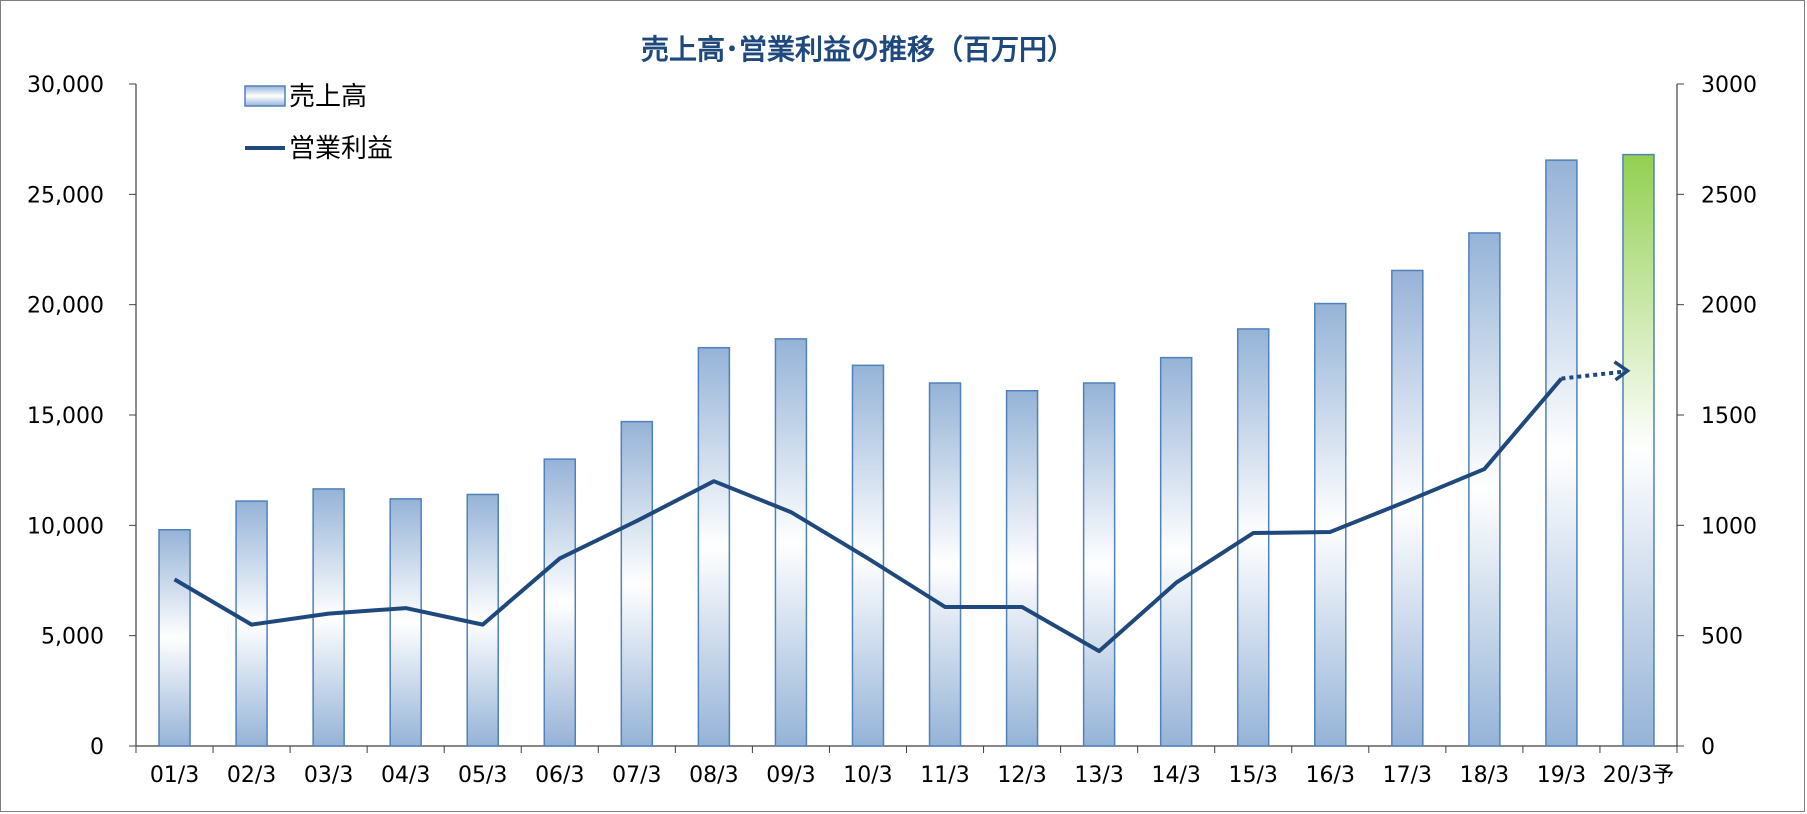  Describe the element at coordinates (1175, 775) in the screenshot. I see `x-tick-label: 14/3` at that location.